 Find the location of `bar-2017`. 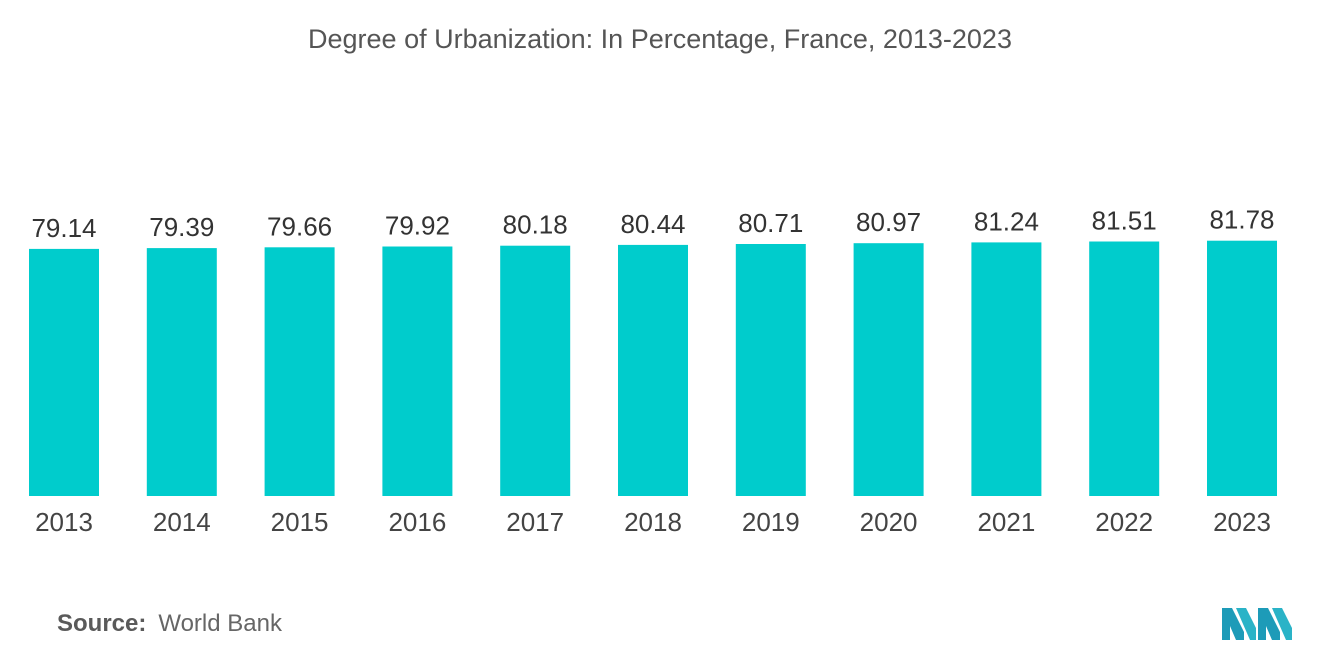

bar-2017 is located at coordinates (535, 370).